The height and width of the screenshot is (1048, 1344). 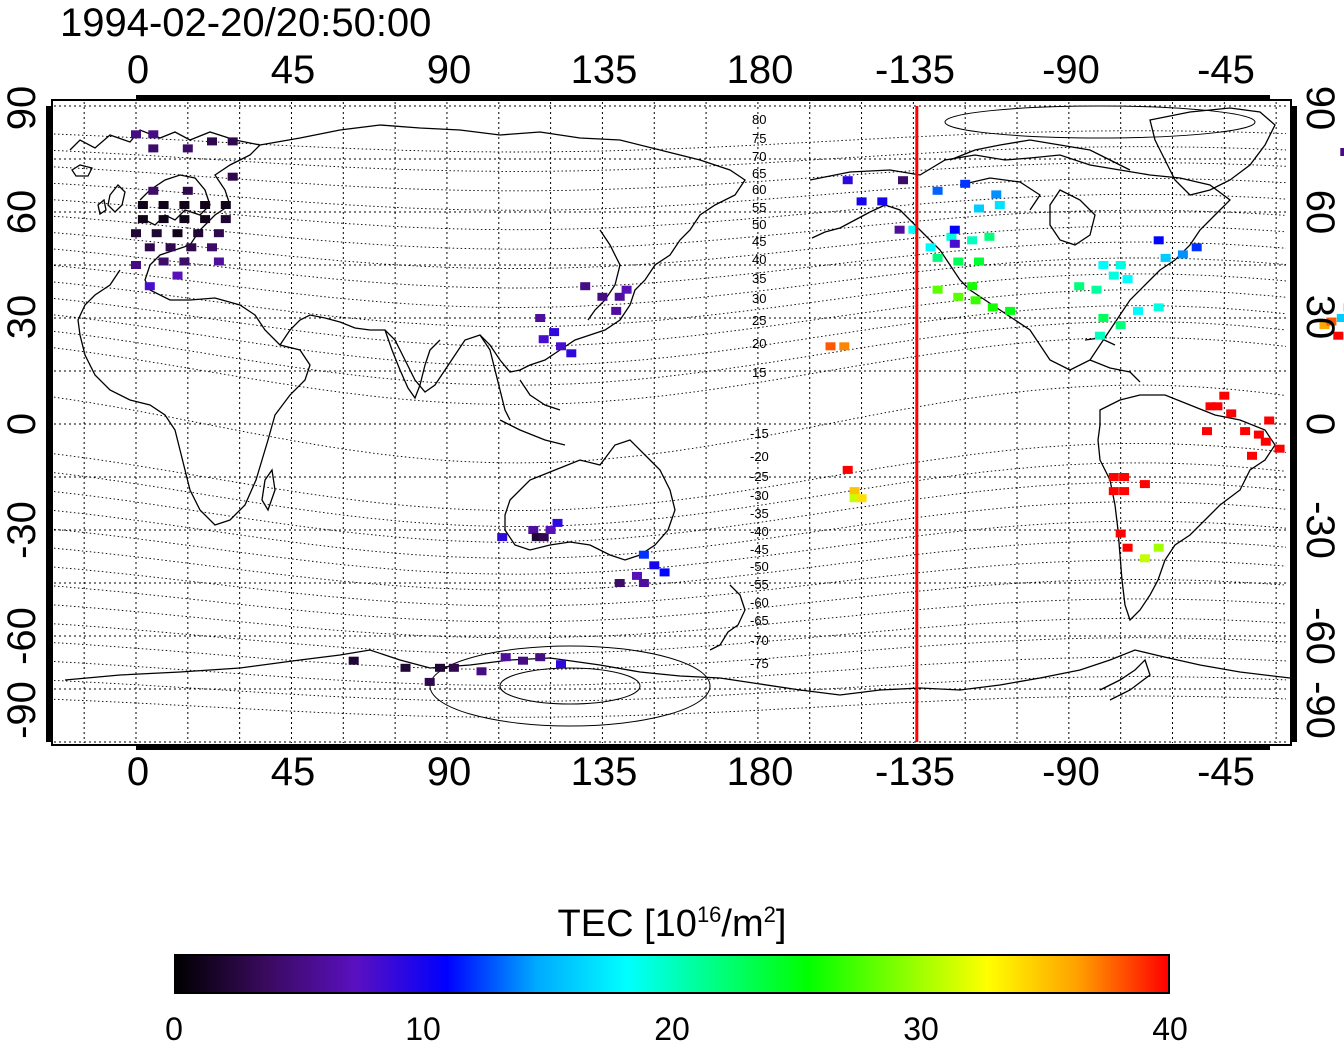 I want to click on magnetic-latitude-label: 20, so click(x=759, y=343).